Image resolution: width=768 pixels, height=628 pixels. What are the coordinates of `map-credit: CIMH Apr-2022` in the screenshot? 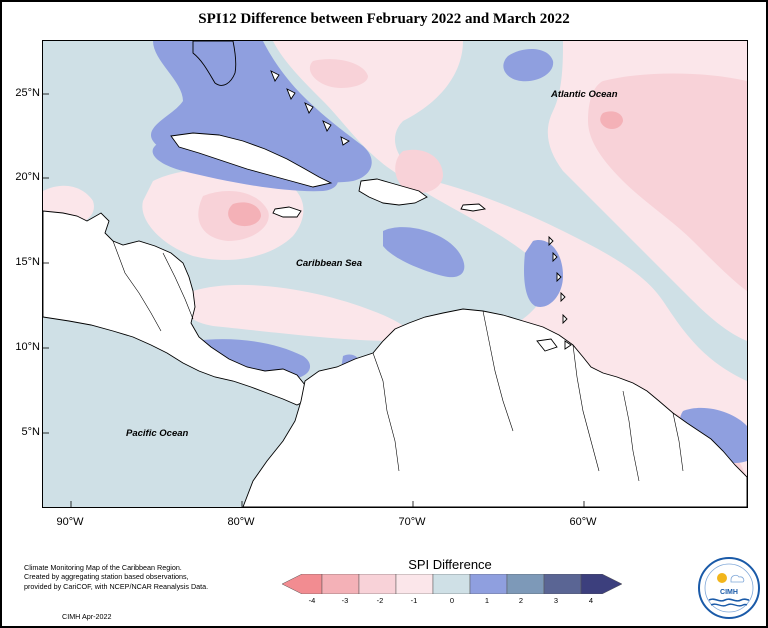 It's located at (87, 616).